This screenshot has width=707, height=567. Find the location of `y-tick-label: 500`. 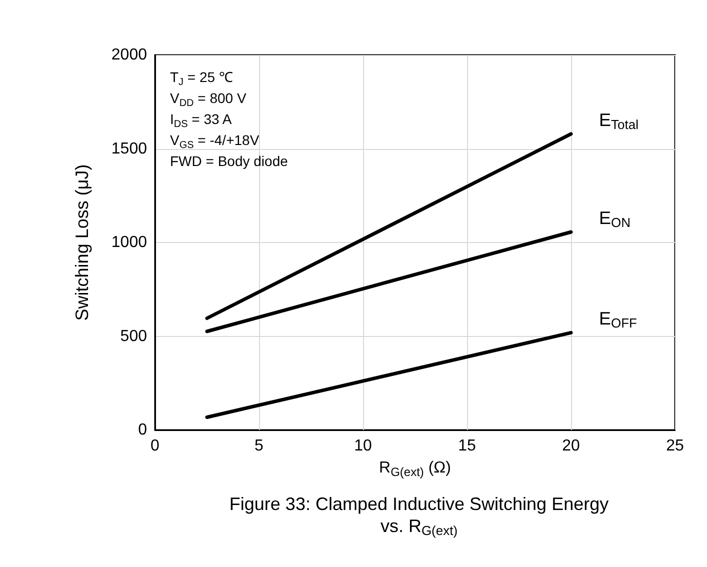

y-tick-label: 500 is located at coordinates (134, 336).